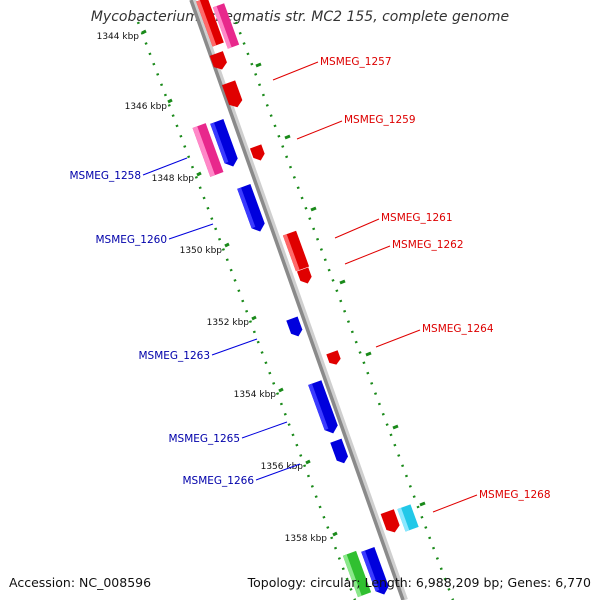 This screenshot has width=600, height=600. What do you see at coordinates (105, 176) in the screenshot?
I see `gene-label: MSMEG_1258` at bounding box center [105, 176].